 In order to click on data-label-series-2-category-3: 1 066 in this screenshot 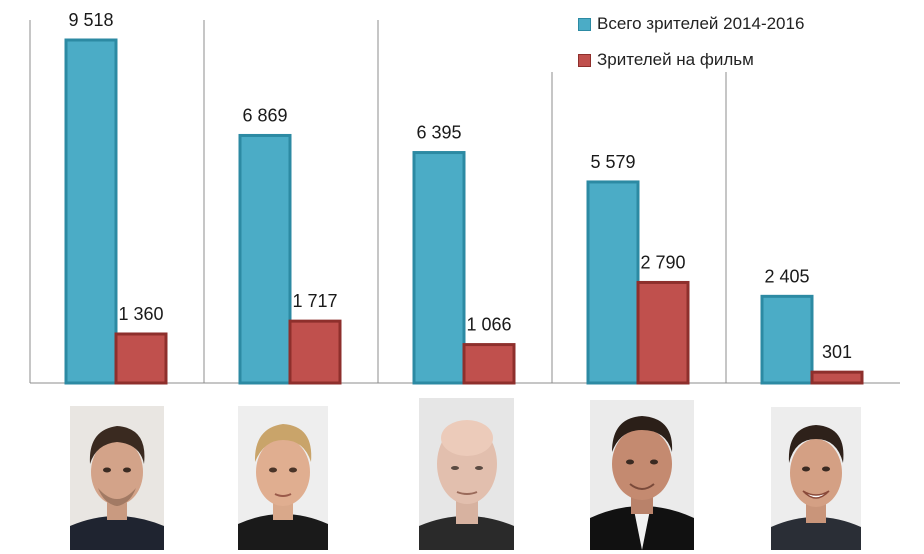, I will do `click(488, 325)`.